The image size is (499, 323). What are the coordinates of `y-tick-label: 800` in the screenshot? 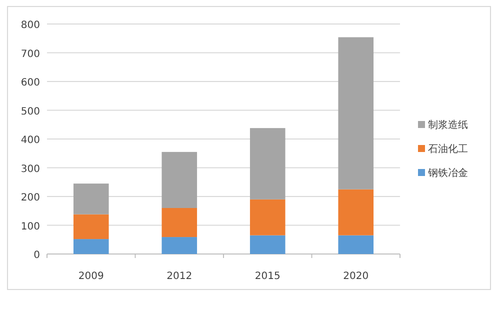 It's located at (30, 25).